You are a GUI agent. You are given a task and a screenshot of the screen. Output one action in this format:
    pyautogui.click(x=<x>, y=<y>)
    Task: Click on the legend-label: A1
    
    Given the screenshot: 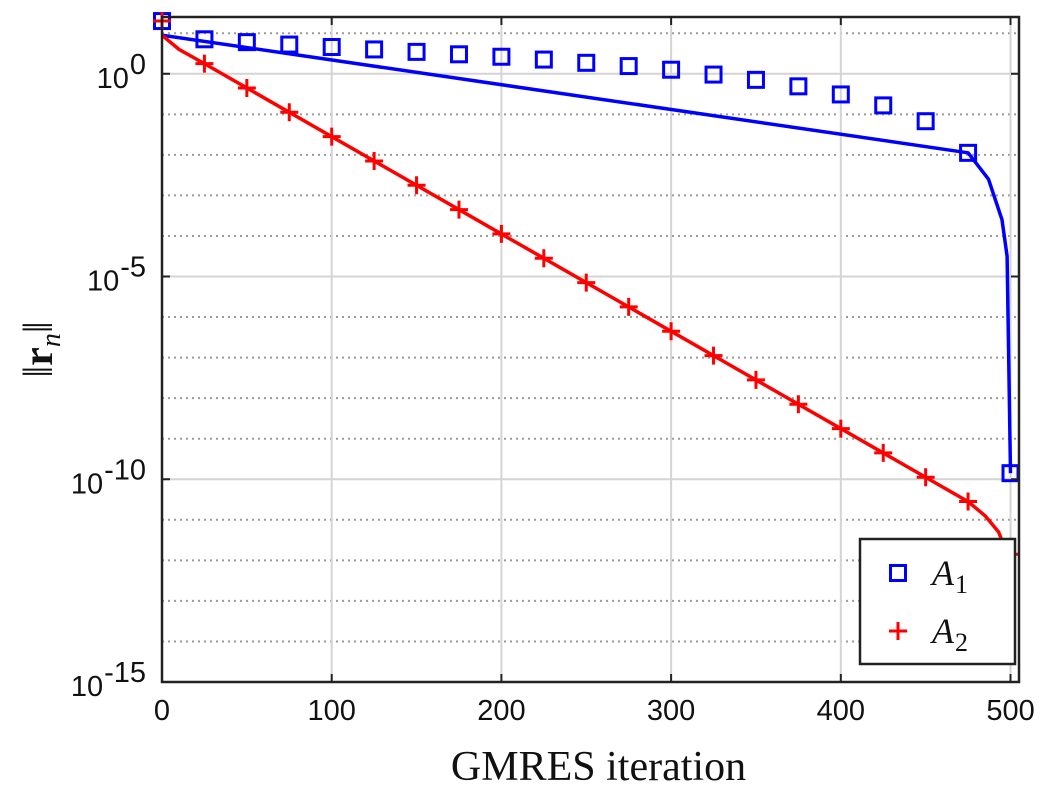 What is the action you would take?
    pyautogui.click(x=949, y=576)
    